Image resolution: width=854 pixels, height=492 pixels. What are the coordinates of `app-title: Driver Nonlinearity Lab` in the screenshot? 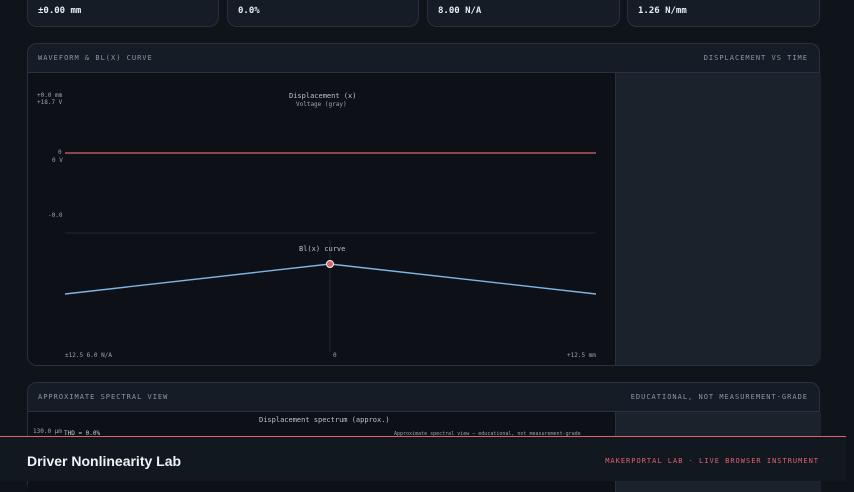 It's located at (104, 461).